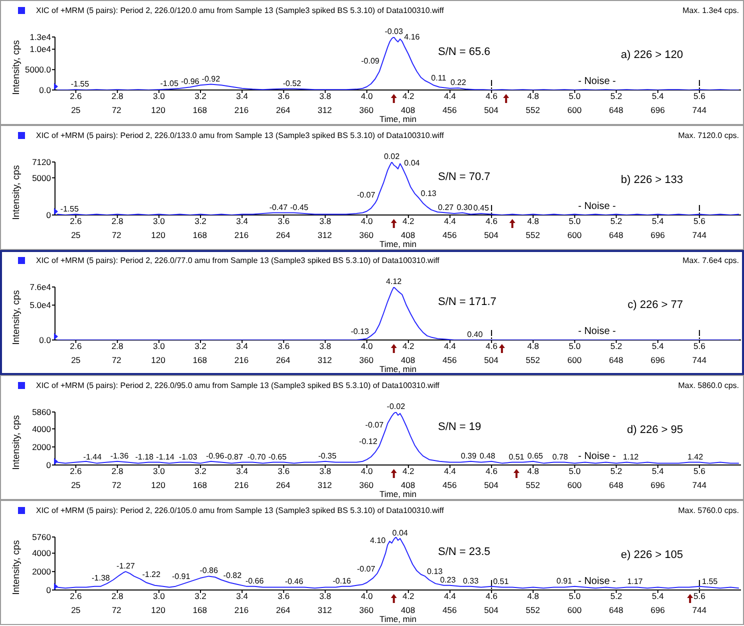 This screenshot has width=744, height=626. What do you see at coordinates (535, 455) in the screenshot?
I see `annotation: 0.65` at bounding box center [535, 455].